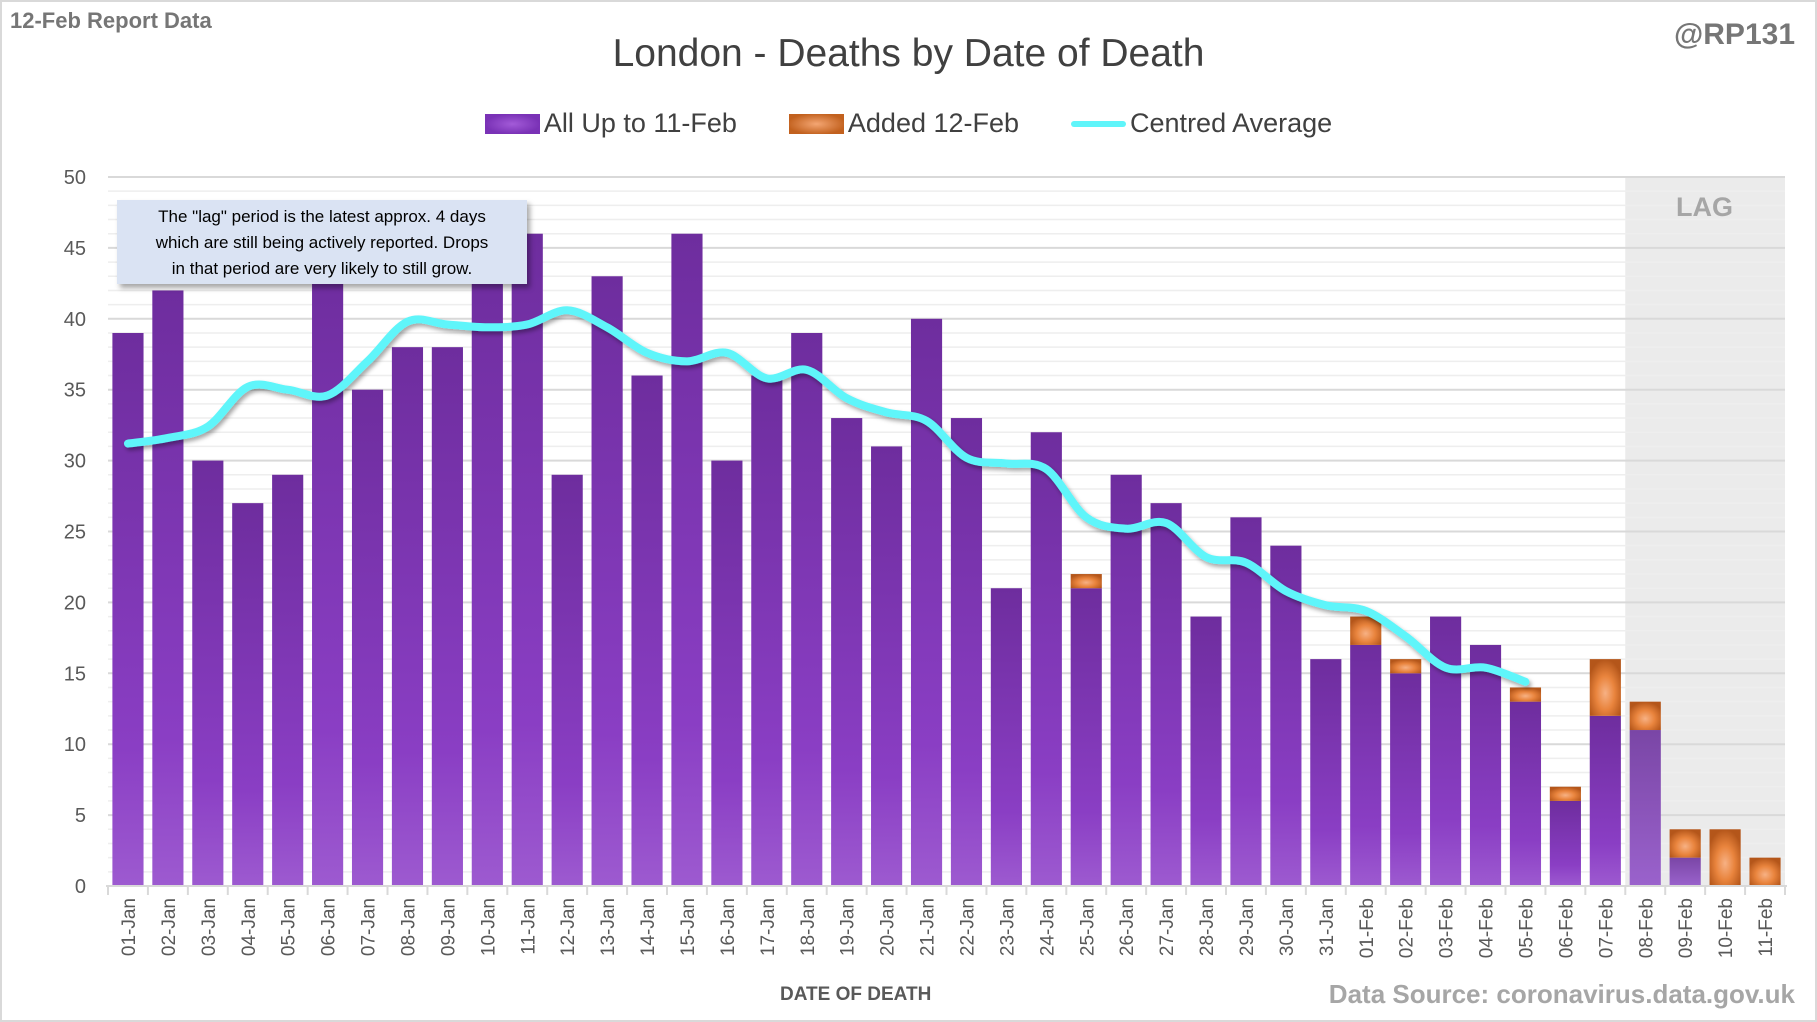 The height and width of the screenshot is (1022, 1817). I want to click on y-tick-label: 10, so click(75, 745).